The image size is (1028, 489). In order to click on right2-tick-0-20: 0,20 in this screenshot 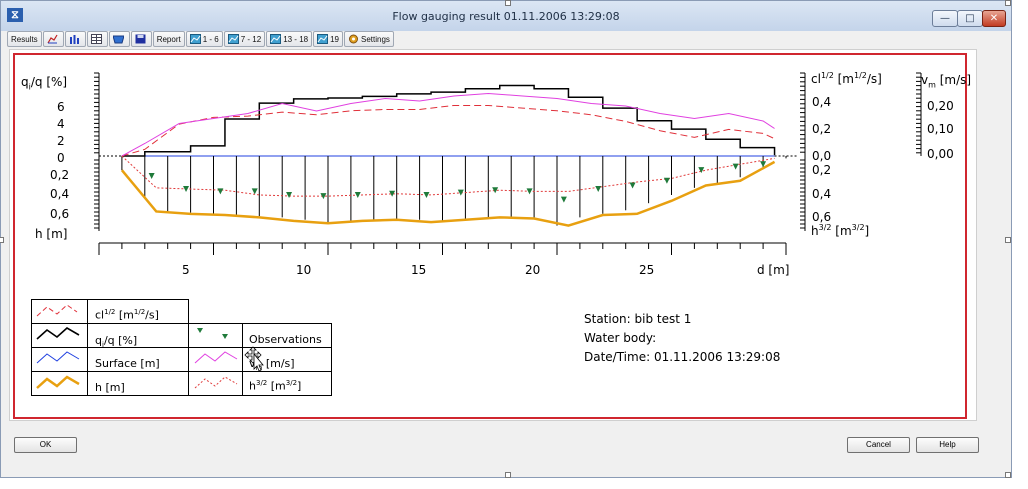, I will do `click(940, 106)`.